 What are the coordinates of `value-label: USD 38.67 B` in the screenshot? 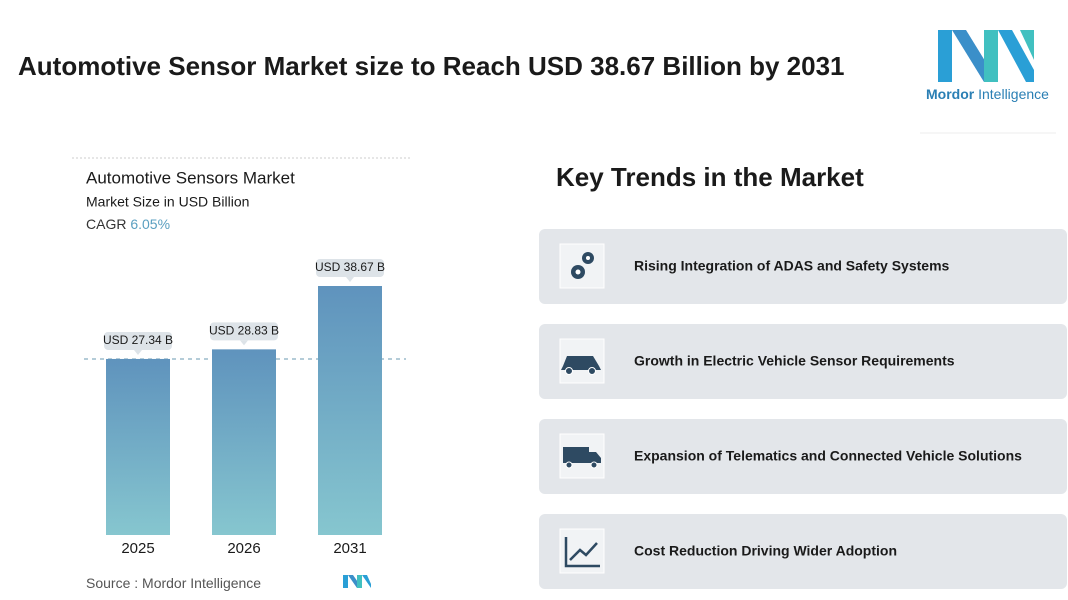 It's located at (350, 267).